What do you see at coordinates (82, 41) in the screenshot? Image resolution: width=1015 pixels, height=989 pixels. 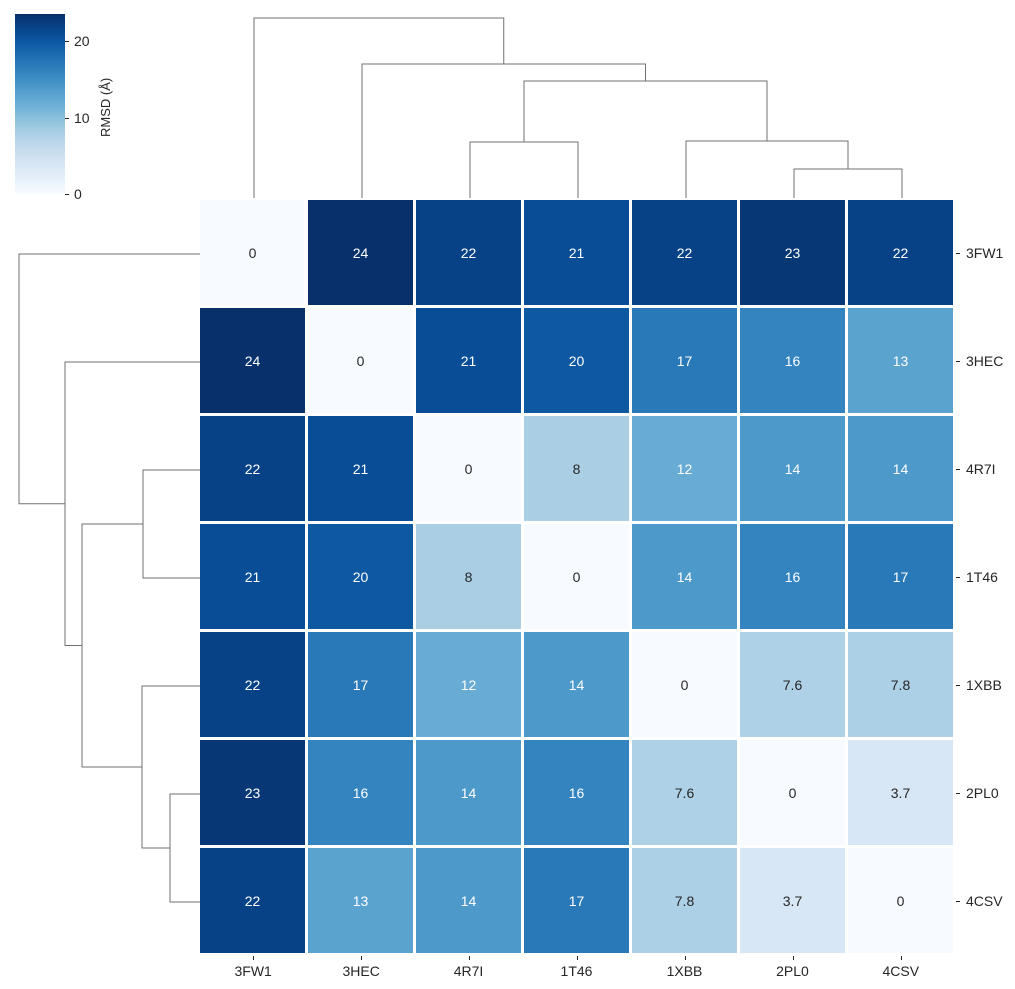 I see `colorbar-tick-label: 20` at bounding box center [82, 41].